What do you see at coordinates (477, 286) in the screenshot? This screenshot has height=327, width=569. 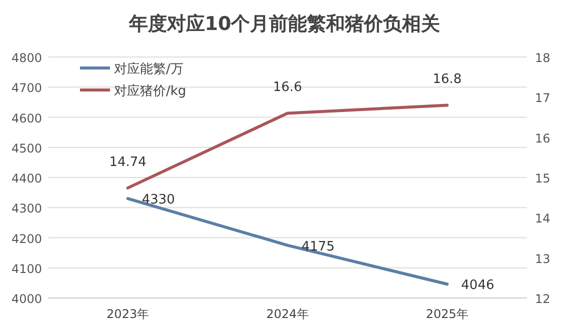 I see `data-label: 4046` at bounding box center [477, 286].